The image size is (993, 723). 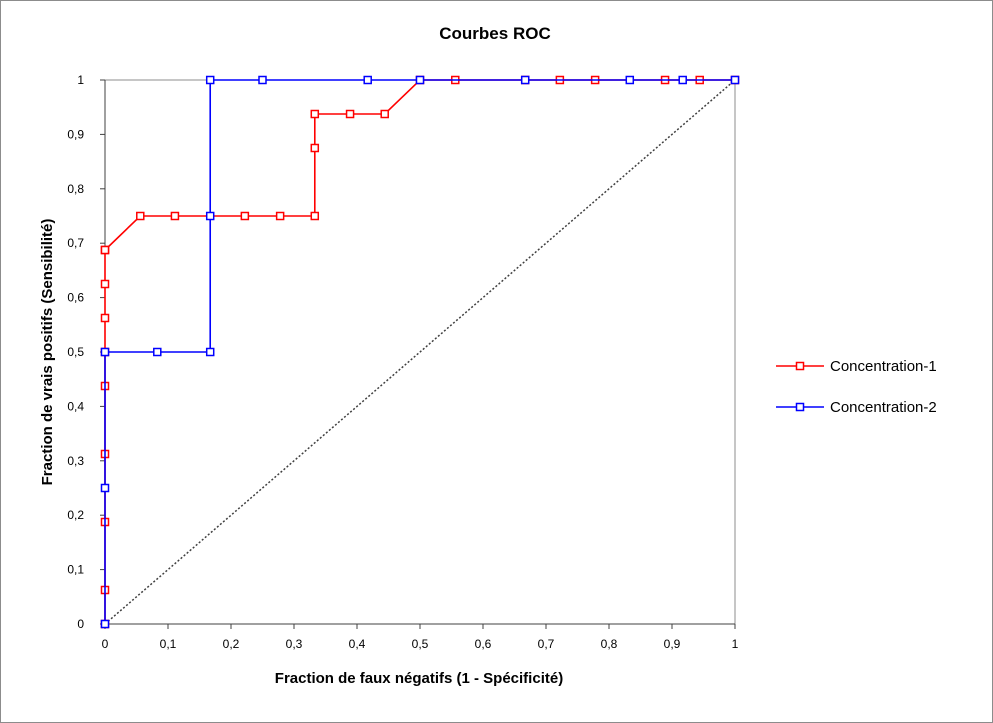 I want to click on x-tick-label: 0,2, so click(x=231, y=644).